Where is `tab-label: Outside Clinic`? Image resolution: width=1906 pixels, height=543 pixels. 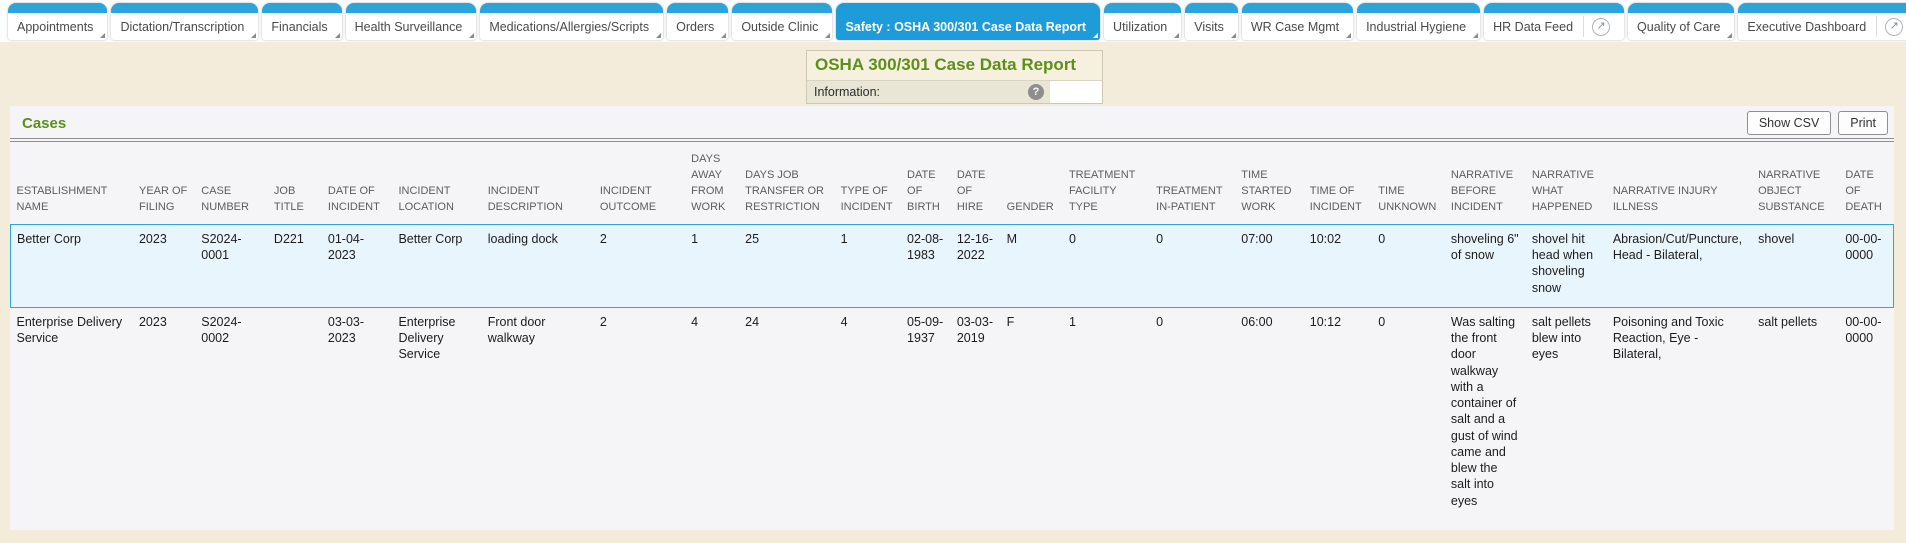
tab-label: Outside Clinic is located at coordinates (780, 26).